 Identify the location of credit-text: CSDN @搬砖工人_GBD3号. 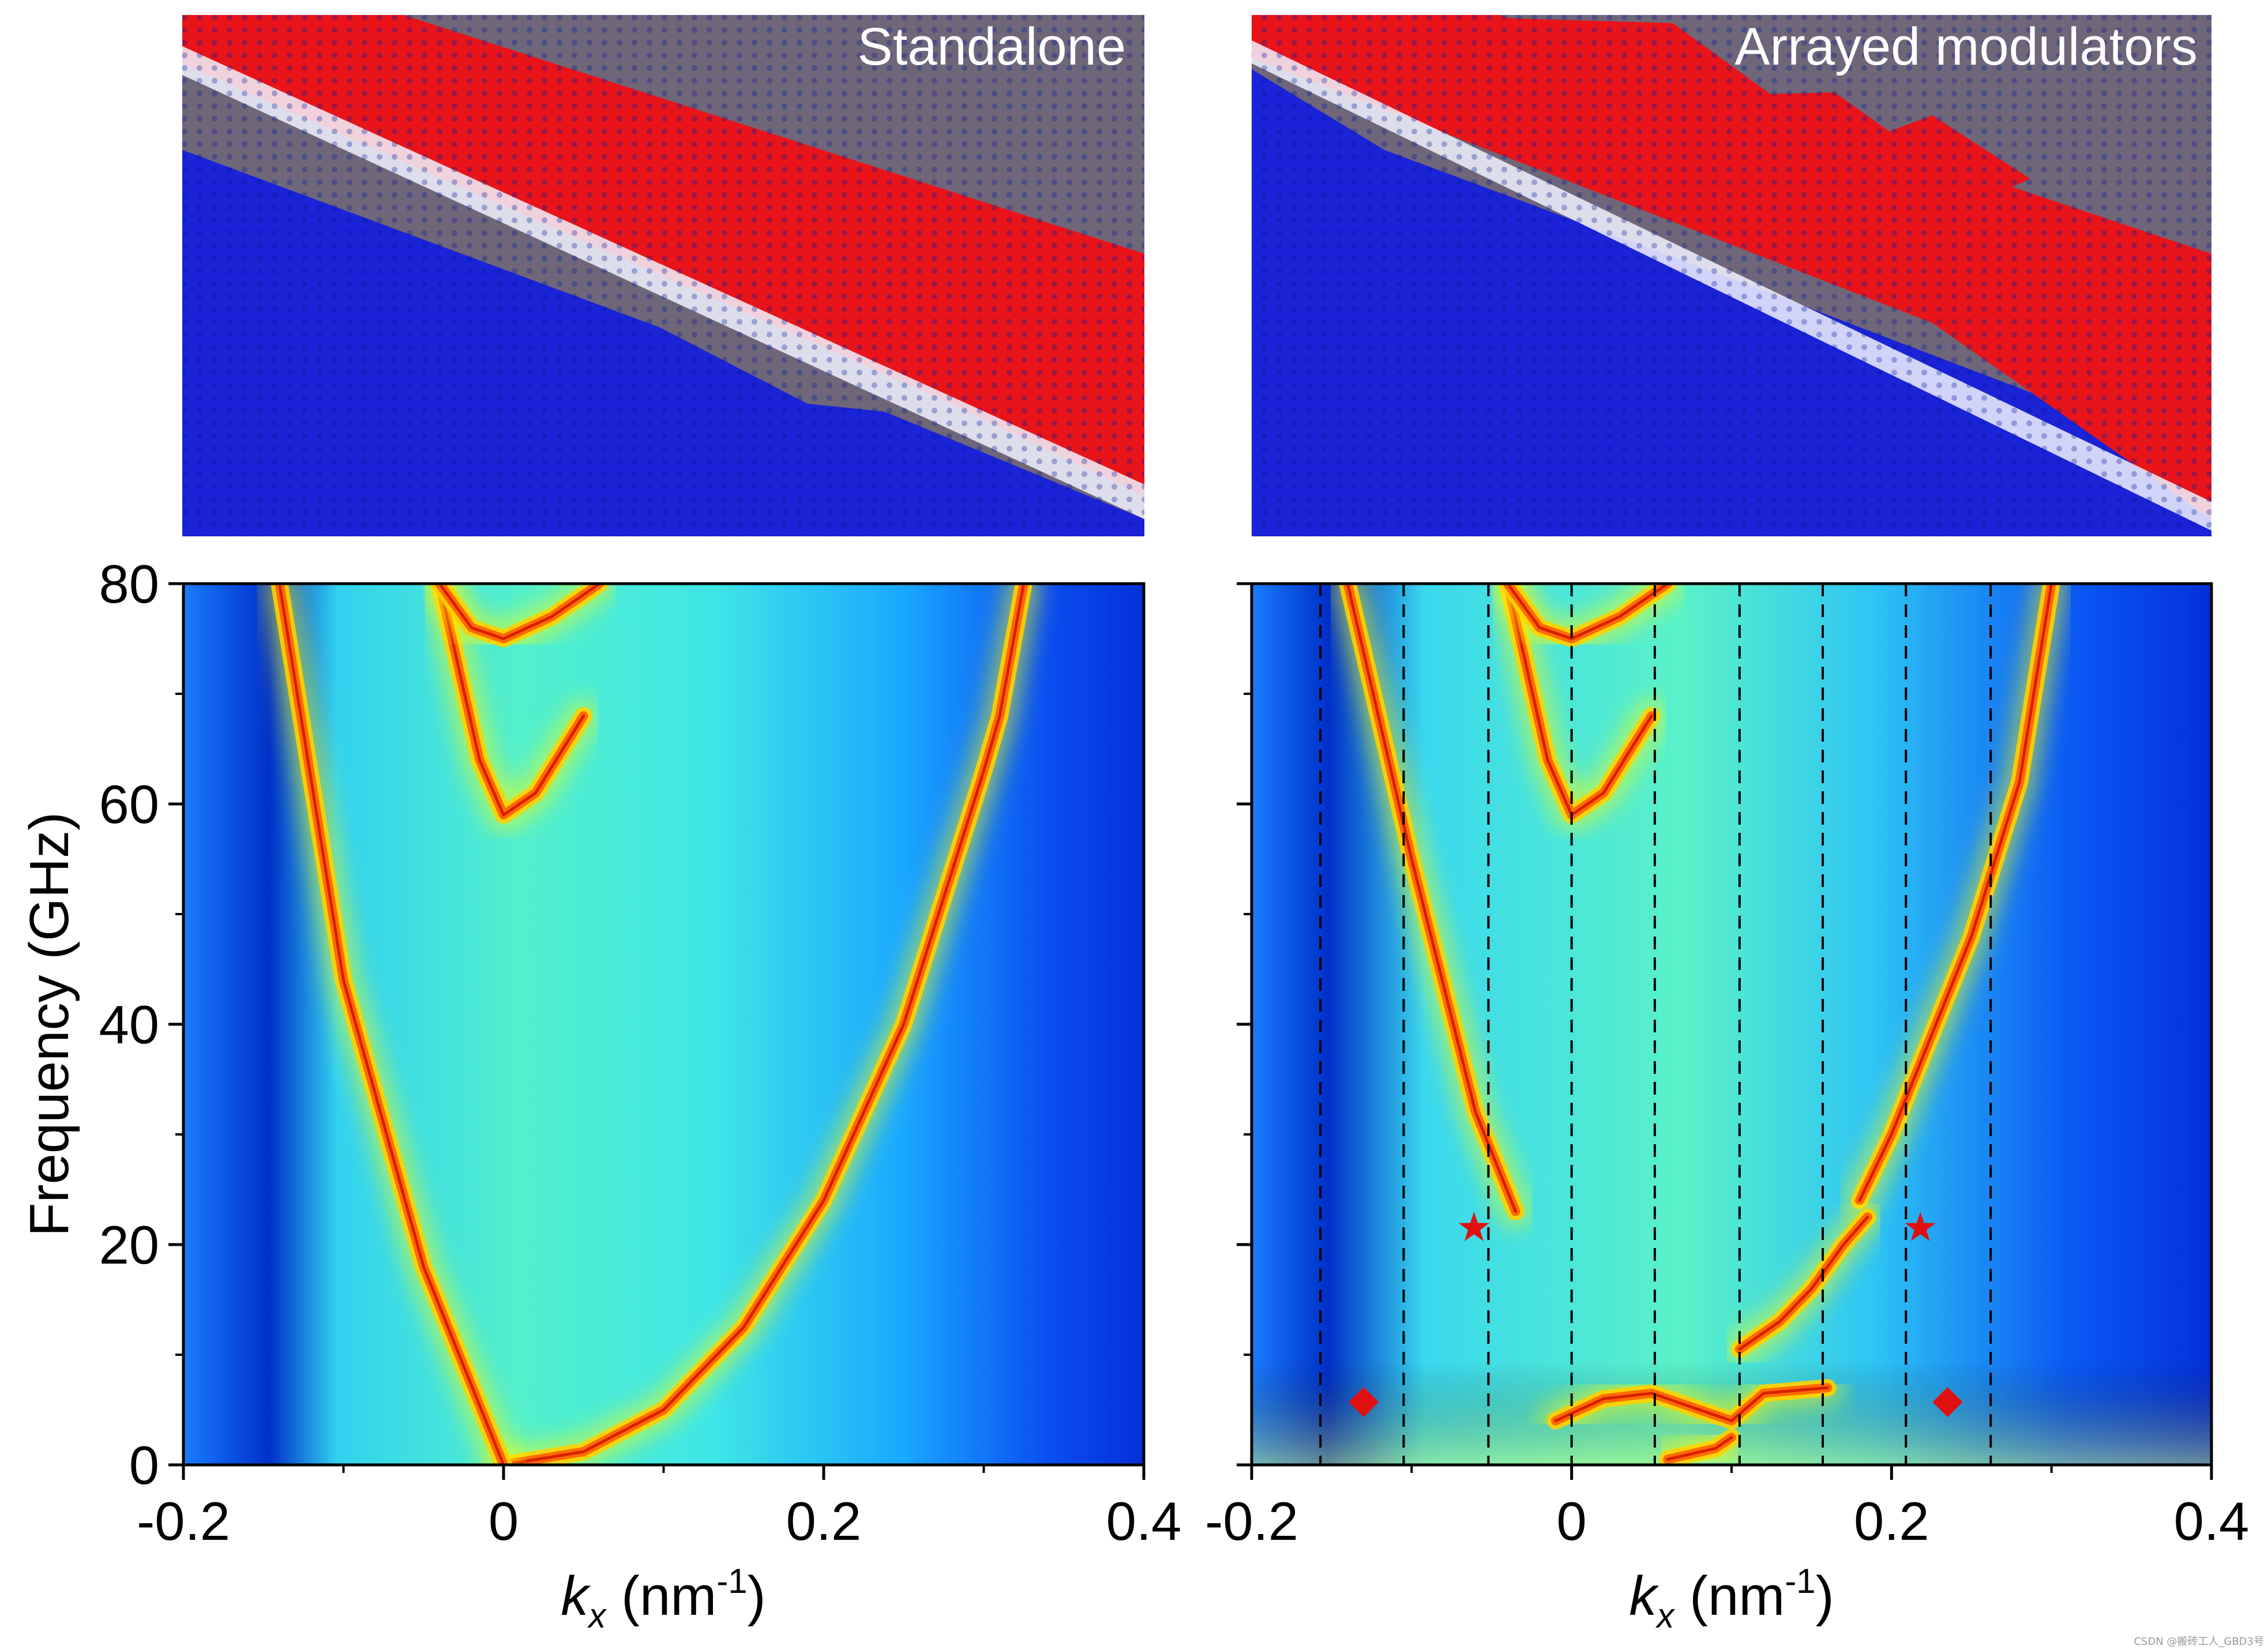
(2199, 1642).